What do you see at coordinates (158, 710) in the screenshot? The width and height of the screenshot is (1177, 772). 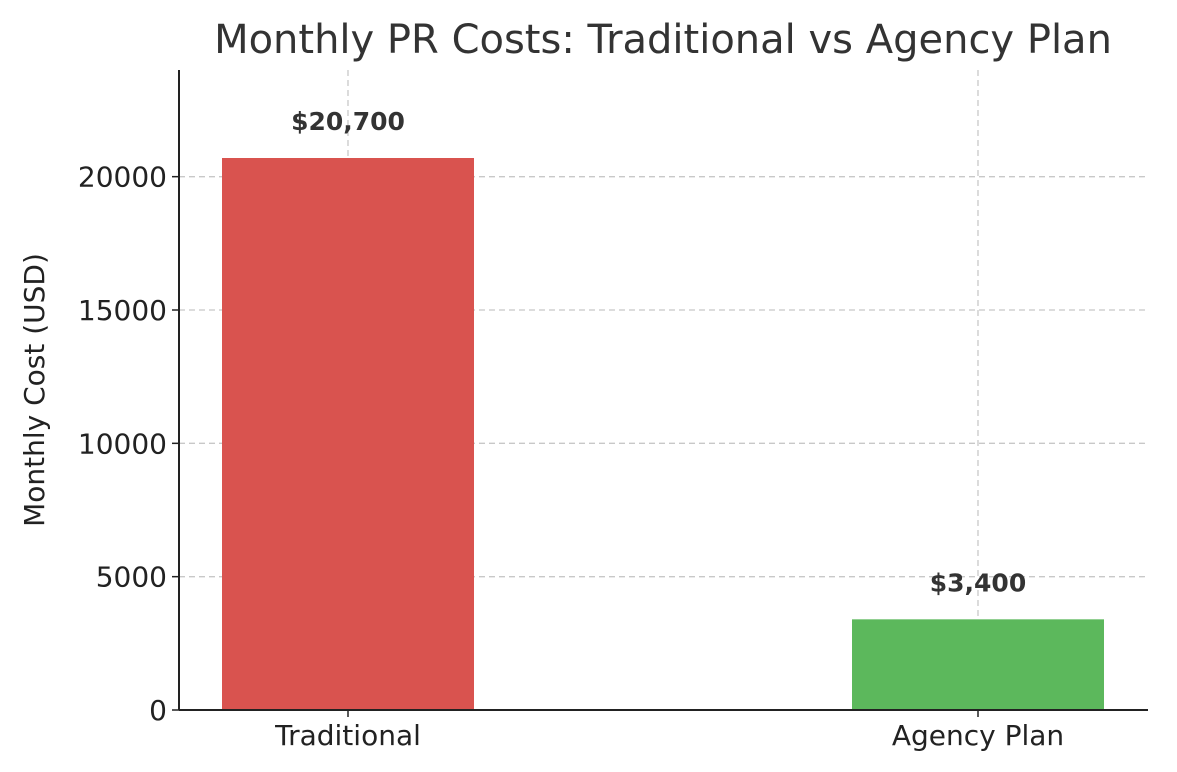 I see `y-tick-label: 0` at bounding box center [158, 710].